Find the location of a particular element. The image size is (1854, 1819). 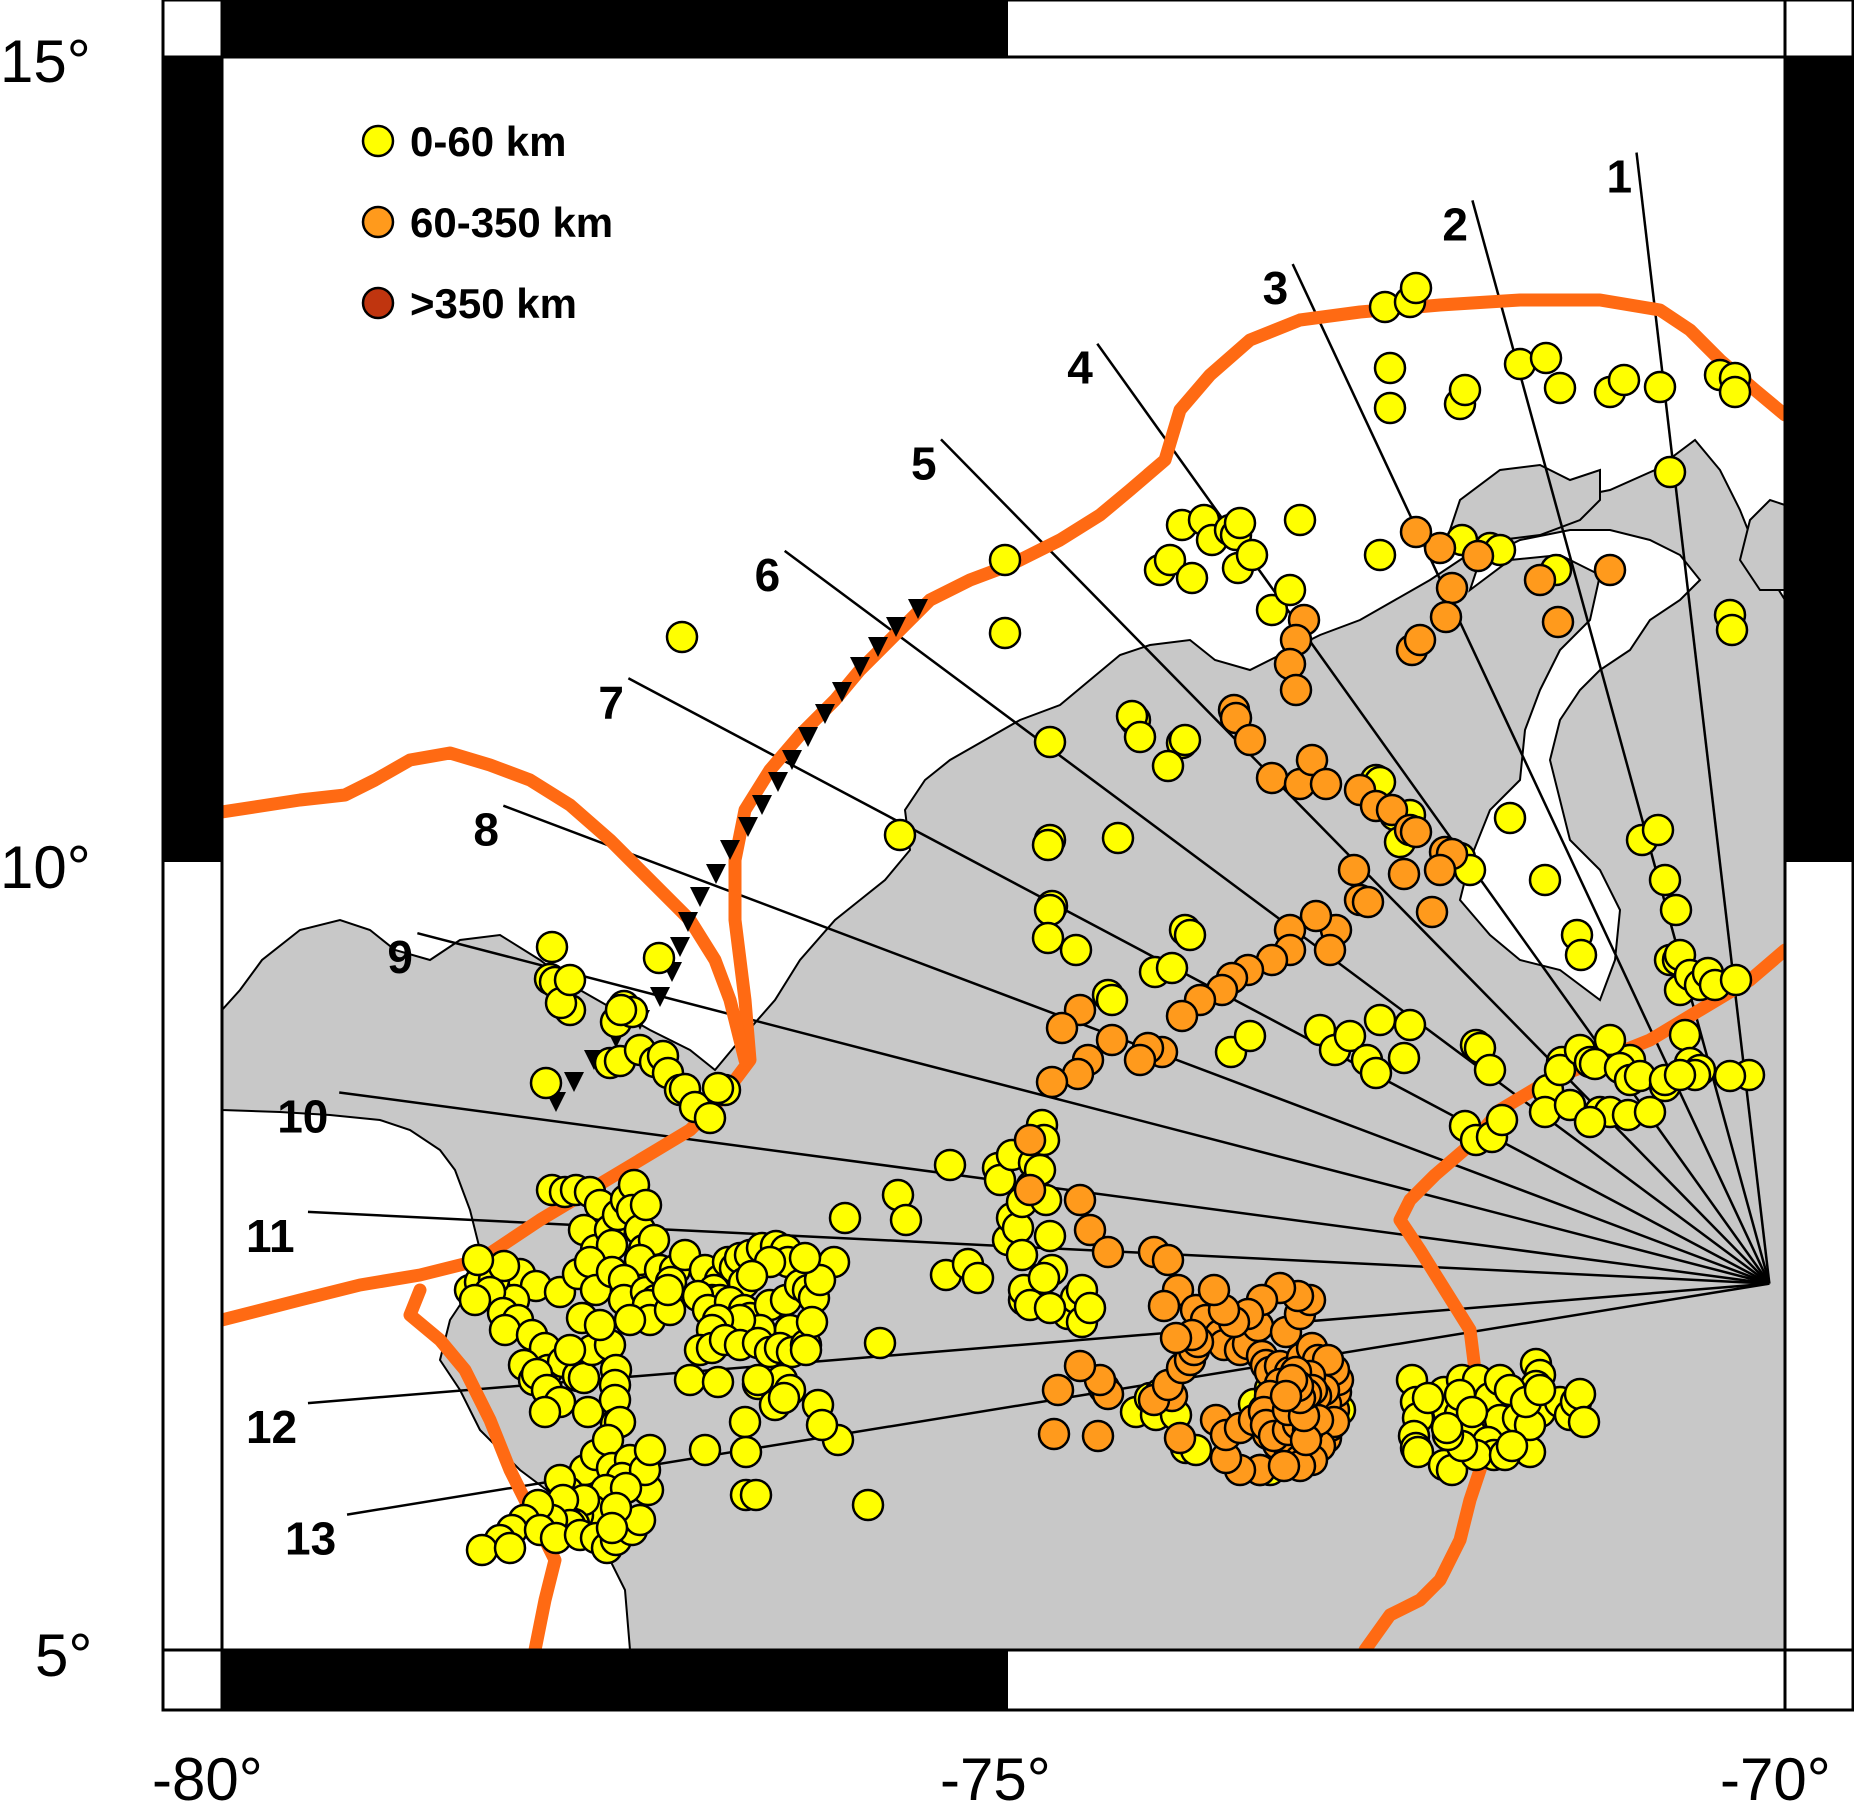

legend: 0-60 km 60-350 km >350 km is located at coordinates (487, 222).